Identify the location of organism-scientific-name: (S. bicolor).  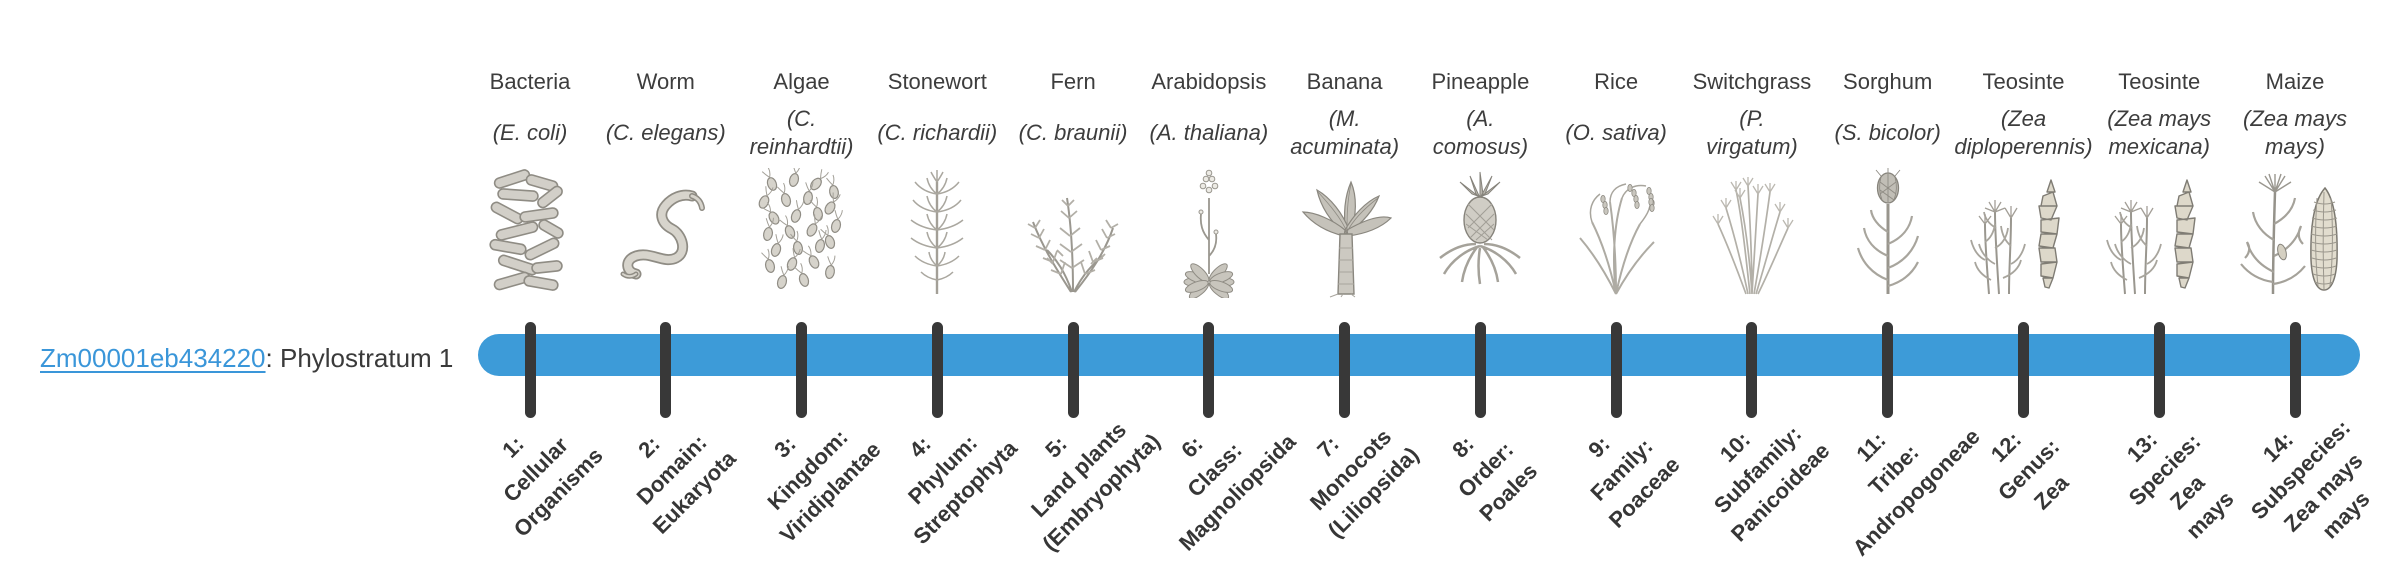
(1887, 132).